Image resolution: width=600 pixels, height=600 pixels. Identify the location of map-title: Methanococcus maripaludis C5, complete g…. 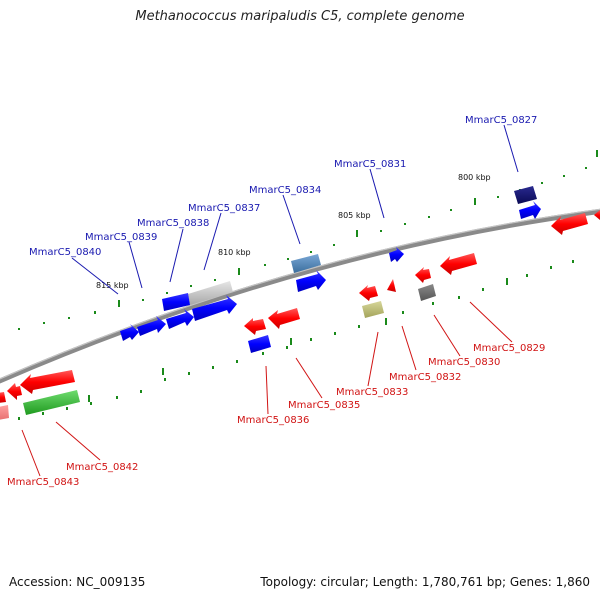
(300, 16).